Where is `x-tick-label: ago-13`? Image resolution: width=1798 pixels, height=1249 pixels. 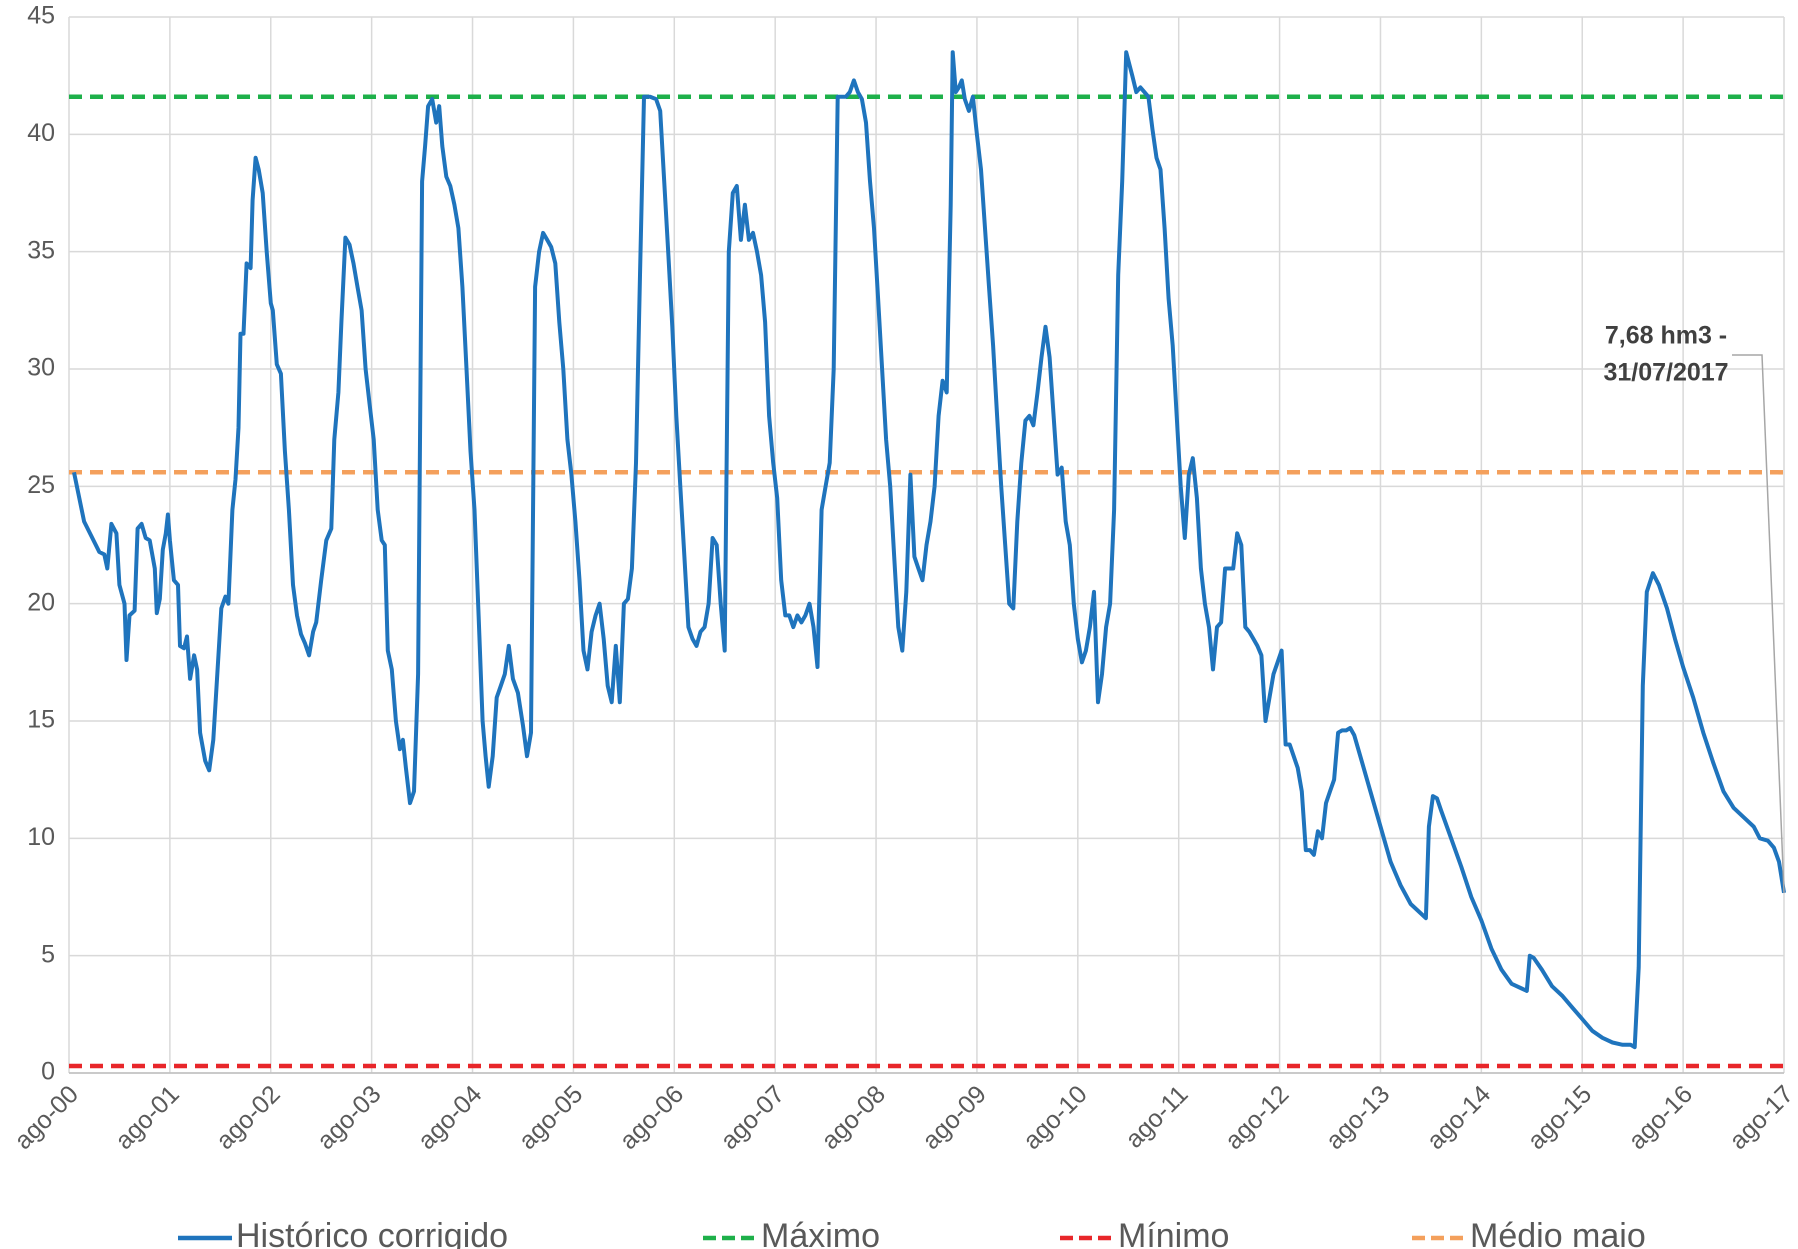 x-tick-label: ago-13 is located at coordinates (1358, 1117).